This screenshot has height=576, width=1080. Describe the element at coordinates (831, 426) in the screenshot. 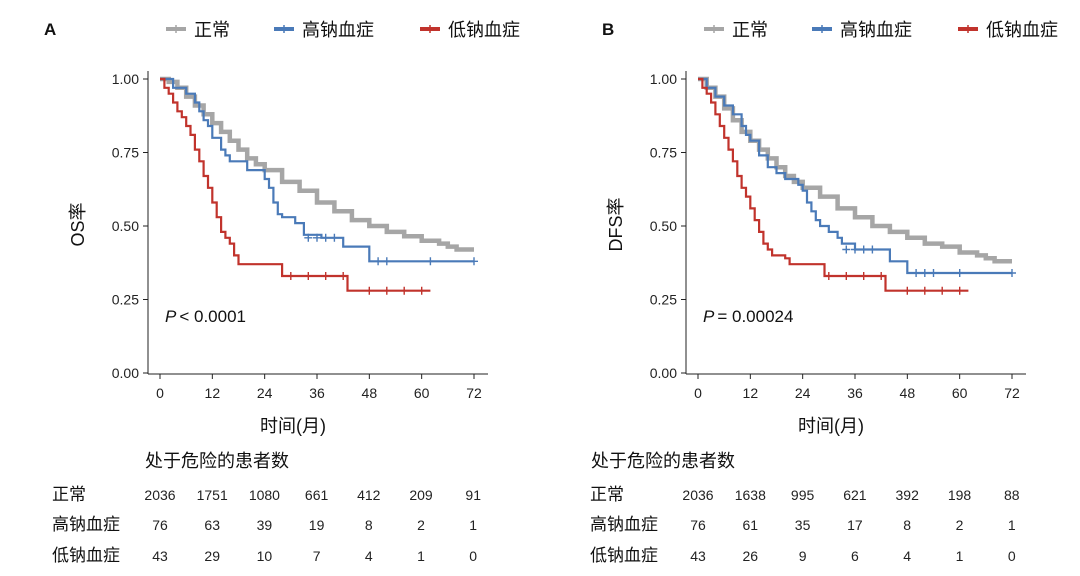

I see `x-axis-title: 时间(月)` at that location.